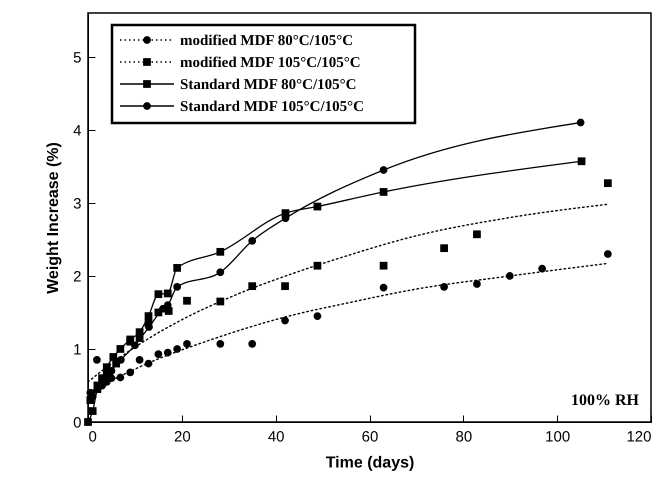  Describe the element at coordinates (267, 41) in the screenshot. I see `legend-label: modified MDF 80°C/105°C` at that location.